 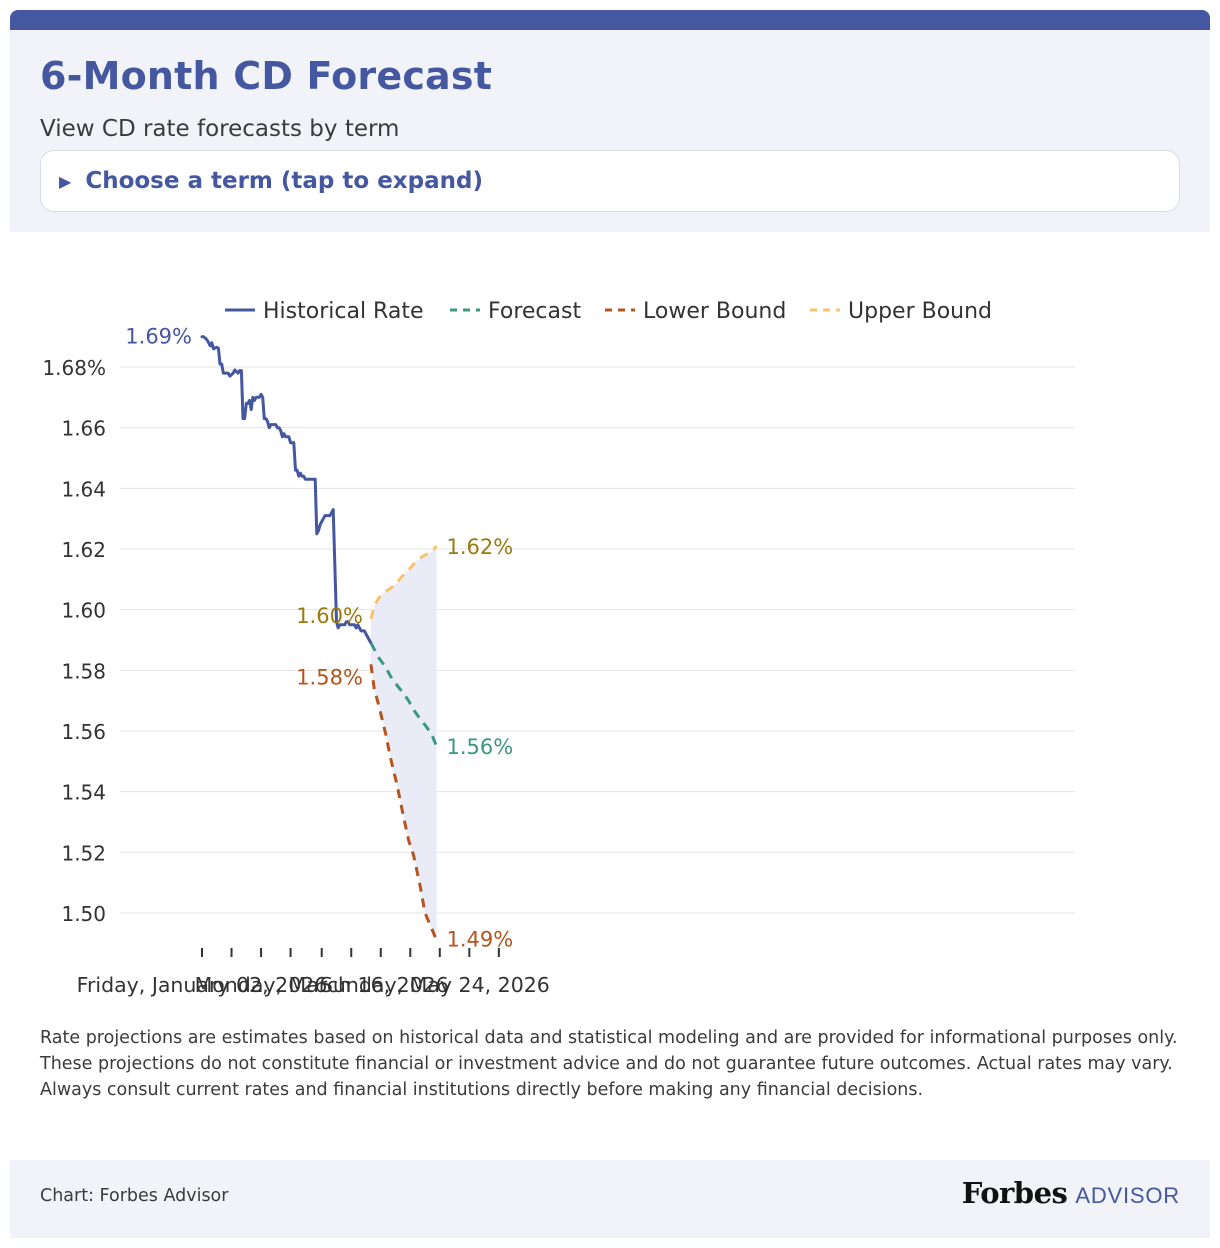 What do you see at coordinates (329, 677) in the screenshot?
I see `lower-start-label: 1.58%` at bounding box center [329, 677].